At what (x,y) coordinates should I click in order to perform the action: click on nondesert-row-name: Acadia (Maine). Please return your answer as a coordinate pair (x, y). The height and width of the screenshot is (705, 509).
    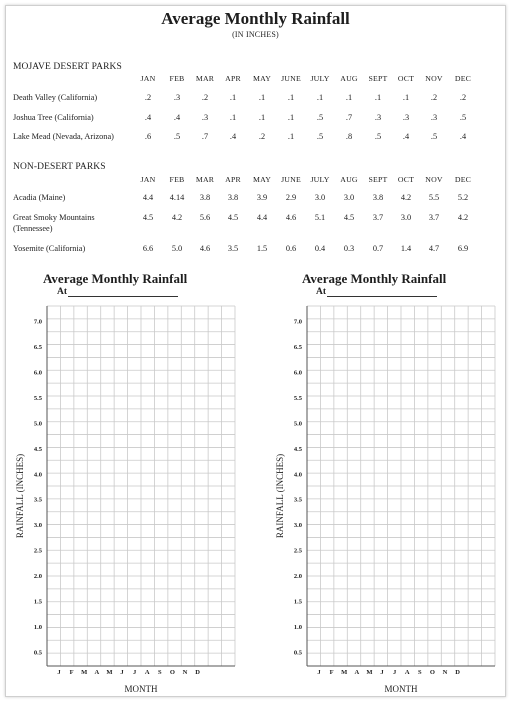
    Looking at the image, I should click on (39, 197).